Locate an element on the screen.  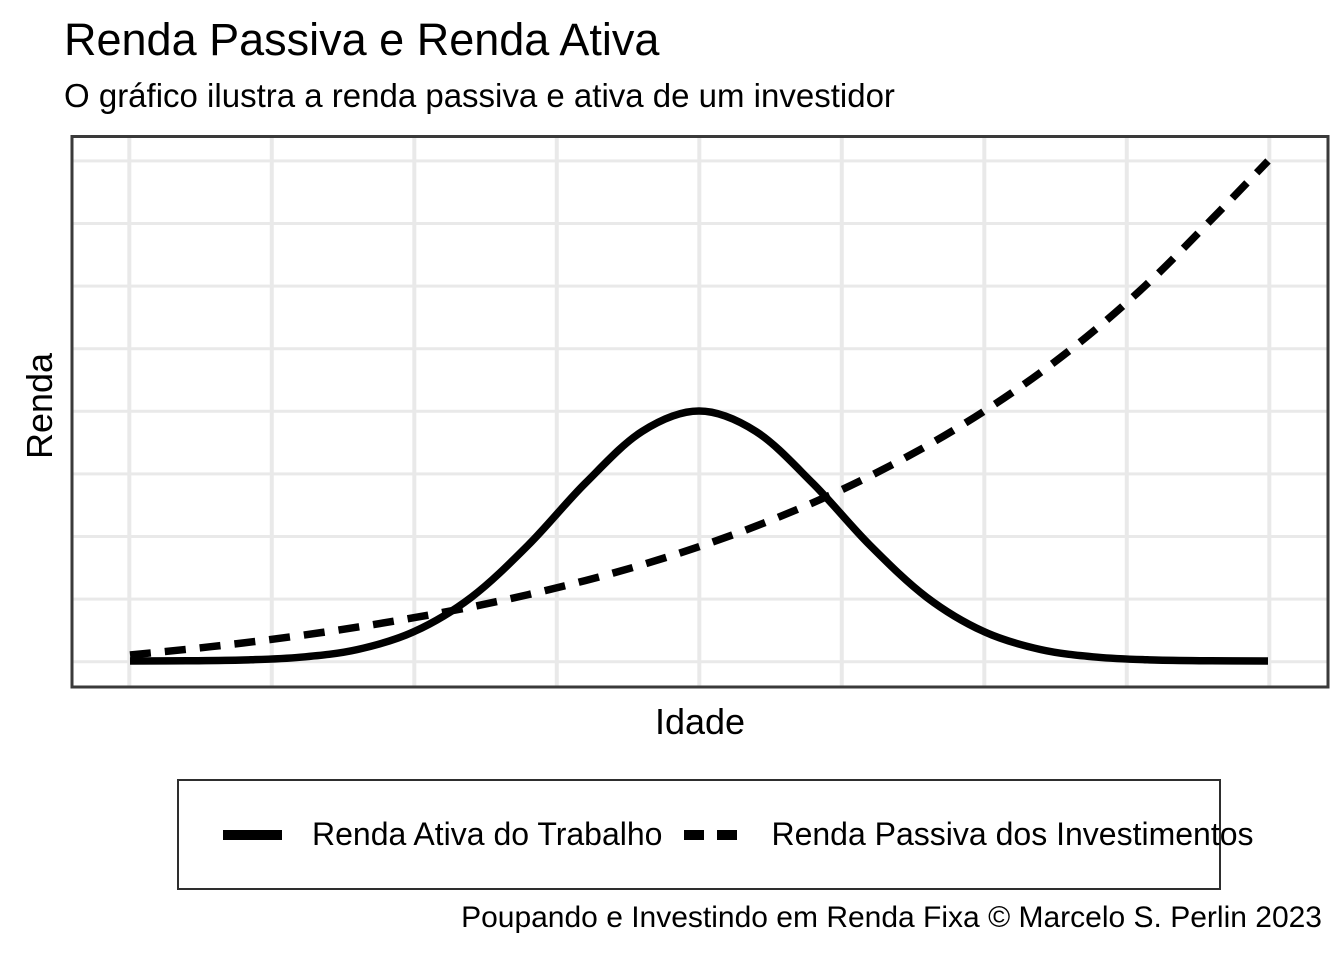
legend-label-renda-passiva: Renda Passiva dos Investimentos is located at coordinates (1012, 834).